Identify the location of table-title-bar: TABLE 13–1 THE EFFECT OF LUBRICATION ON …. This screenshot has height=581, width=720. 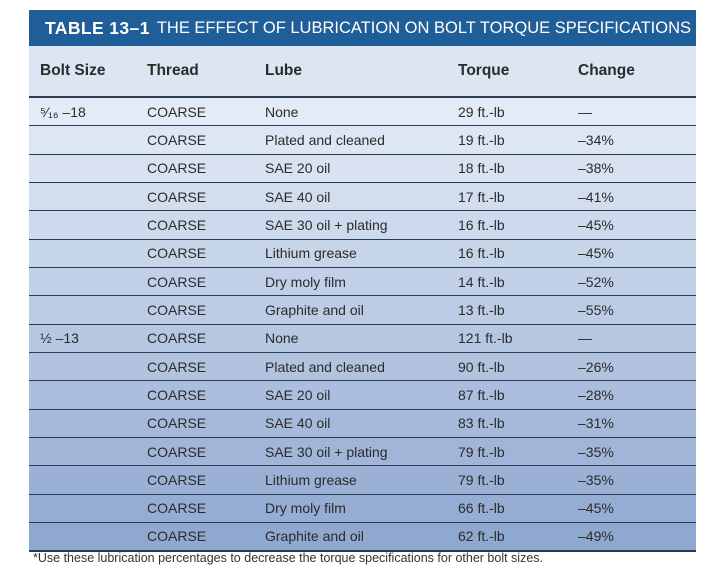
(362, 28).